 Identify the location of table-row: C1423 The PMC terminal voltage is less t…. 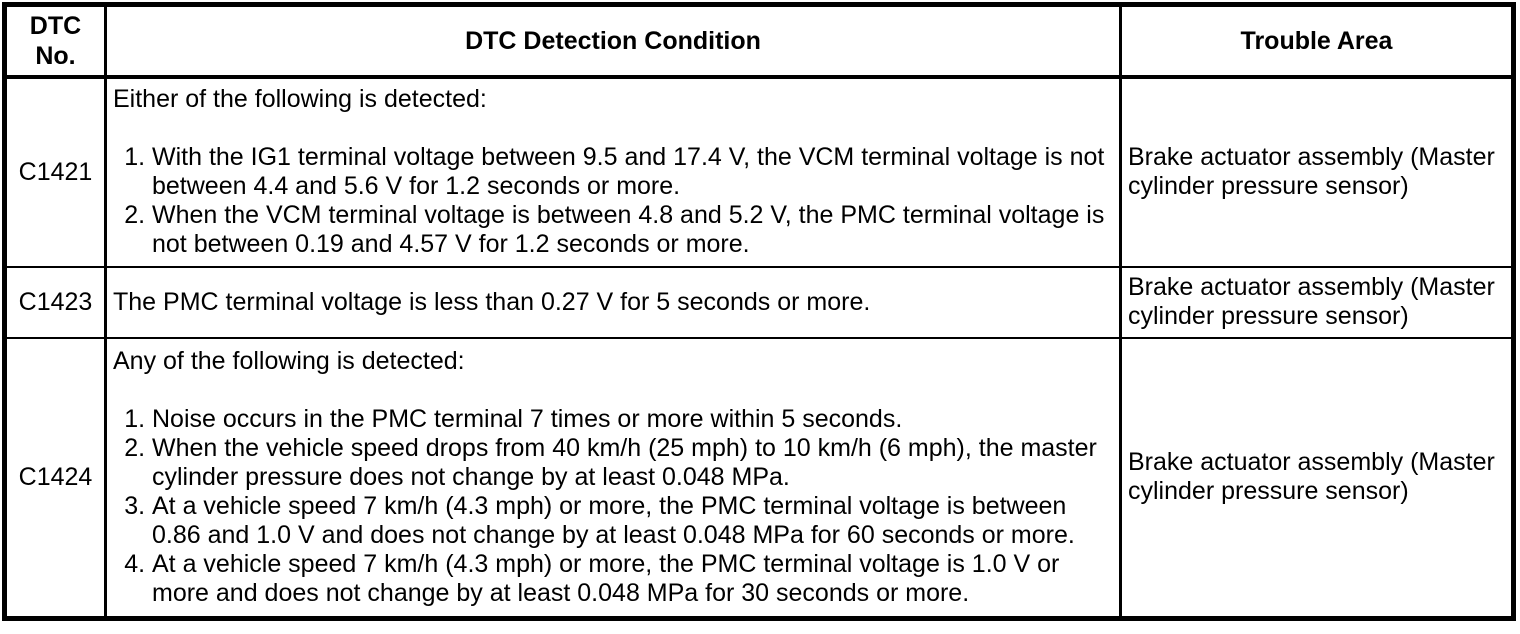
(759, 302).